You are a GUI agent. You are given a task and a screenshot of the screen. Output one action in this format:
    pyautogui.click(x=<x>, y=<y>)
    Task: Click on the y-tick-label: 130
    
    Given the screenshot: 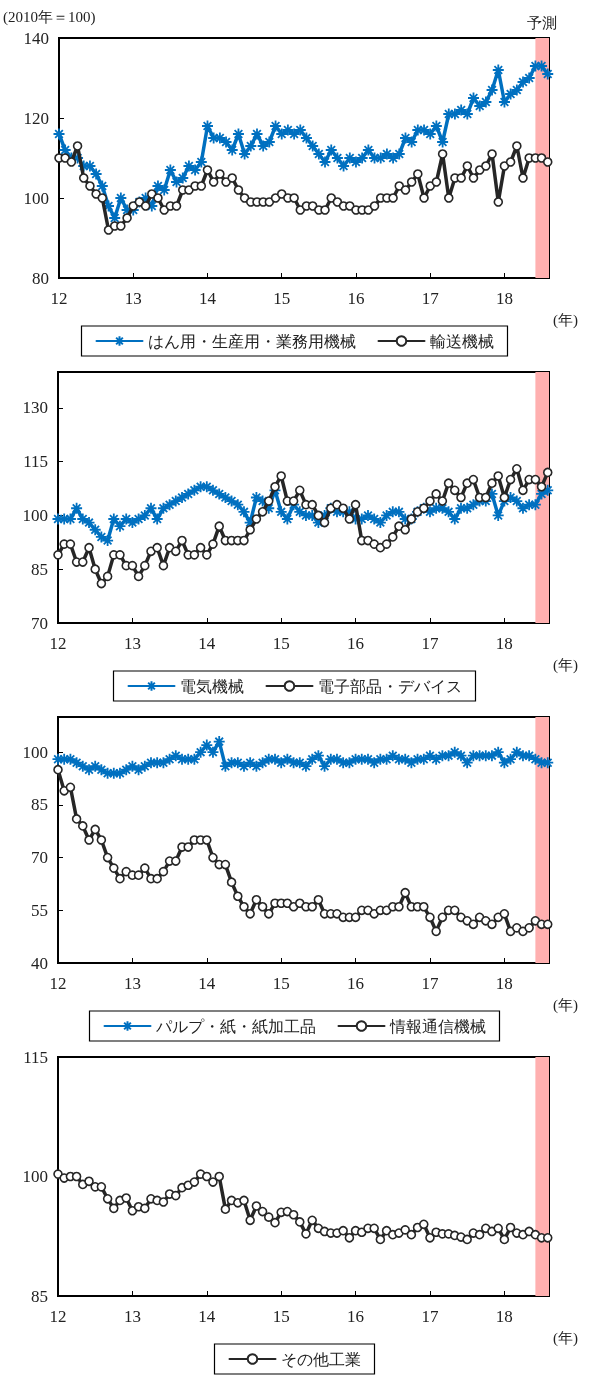 What is the action you would take?
    pyautogui.click(x=35, y=408)
    